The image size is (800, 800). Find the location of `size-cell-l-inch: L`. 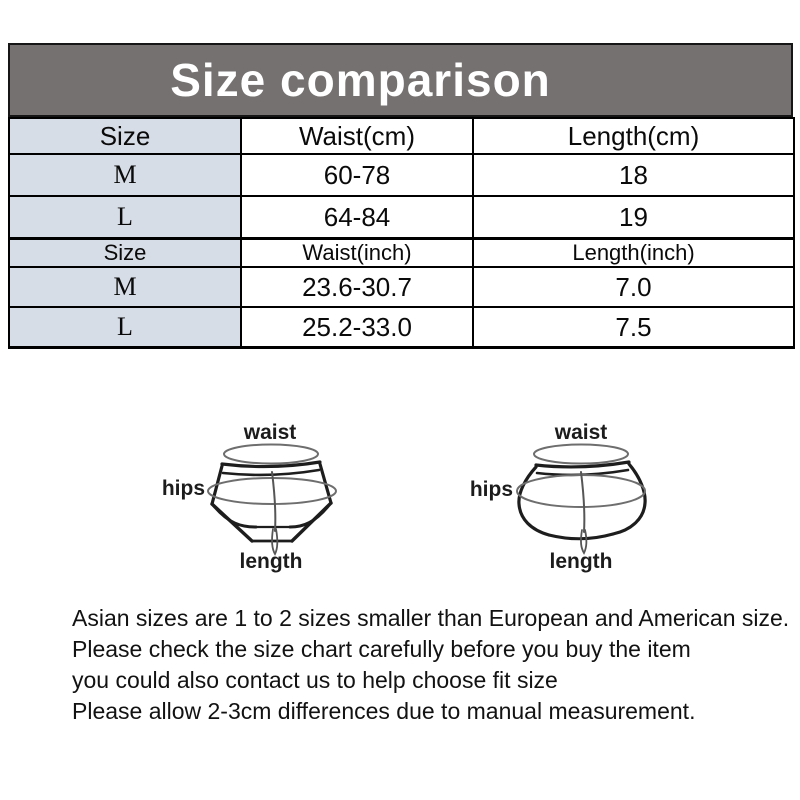

size-cell-l-inch: L is located at coordinates (125, 327).